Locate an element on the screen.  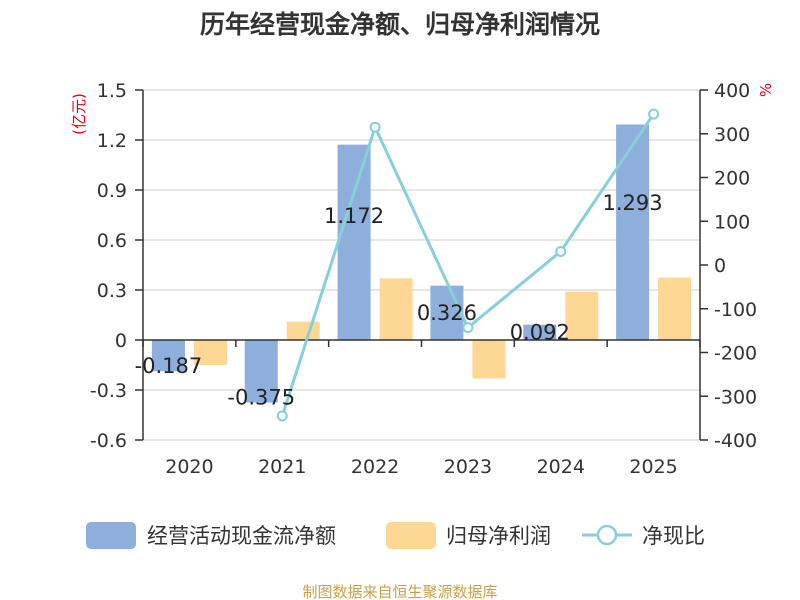
left-tick-label: 0.9 is located at coordinates (112, 191).